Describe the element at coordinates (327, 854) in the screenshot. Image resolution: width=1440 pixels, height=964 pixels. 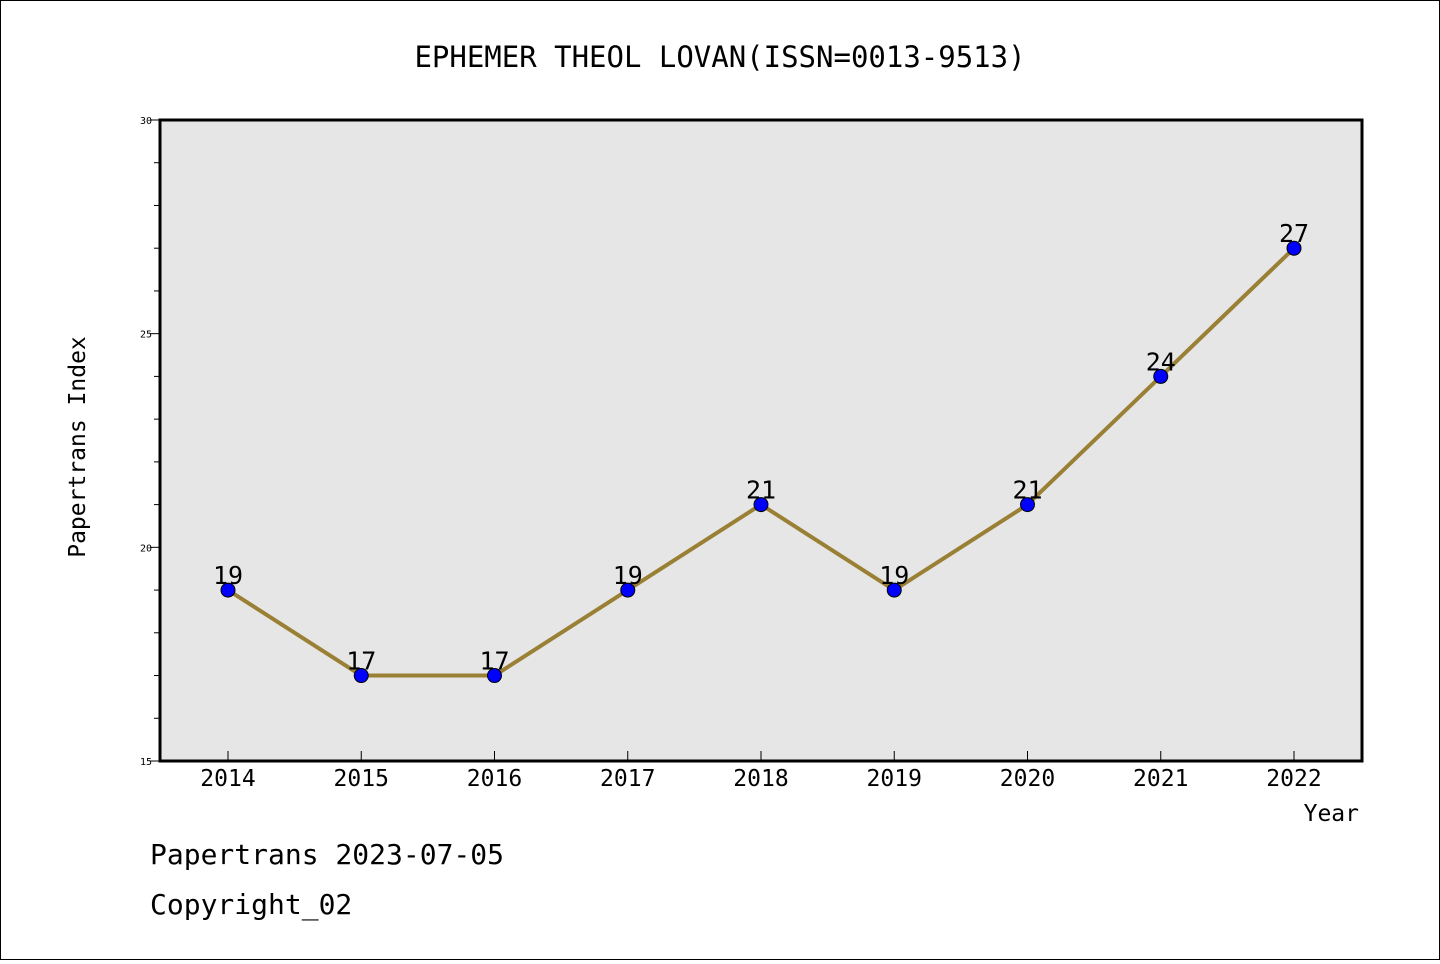
I see `footer-date: Papertrans 2023-07-05` at that location.